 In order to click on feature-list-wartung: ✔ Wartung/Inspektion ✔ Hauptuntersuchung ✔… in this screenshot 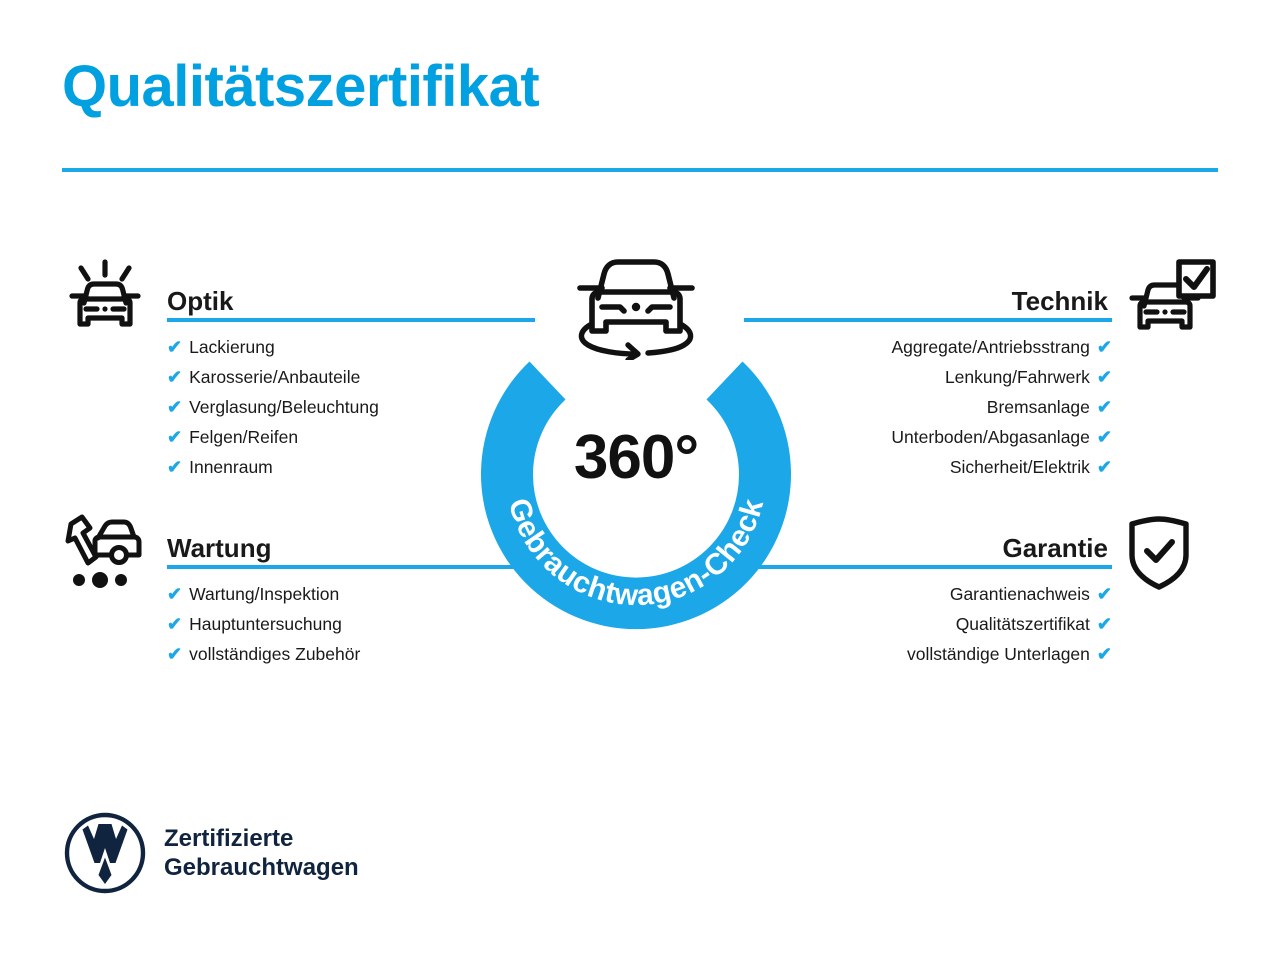, I will do `click(268, 624)`.